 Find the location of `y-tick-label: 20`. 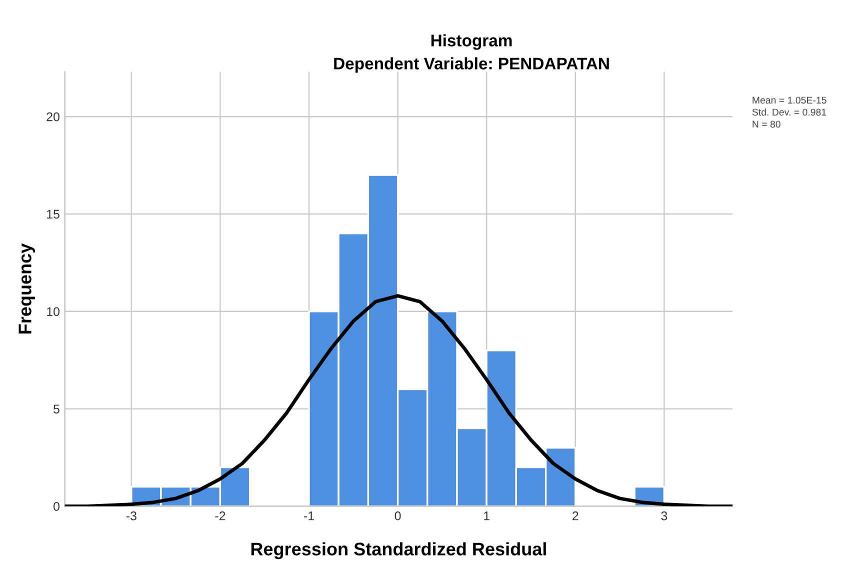

y-tick-label: 20 is located at coordinates (53, 117).